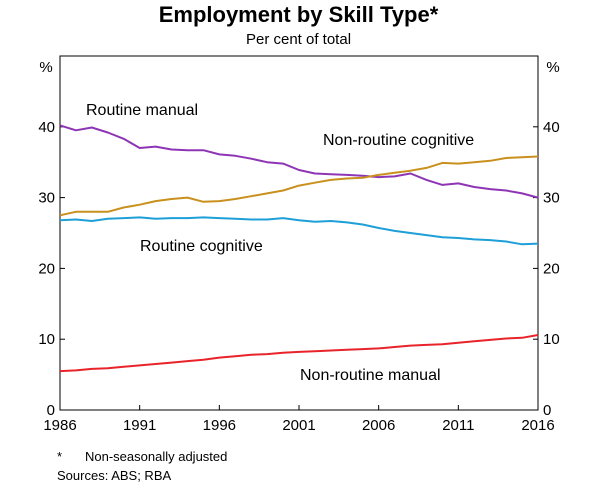 The image size is (597, 490). I want to click on y-tick-label-right: 10, so click(551, 339).